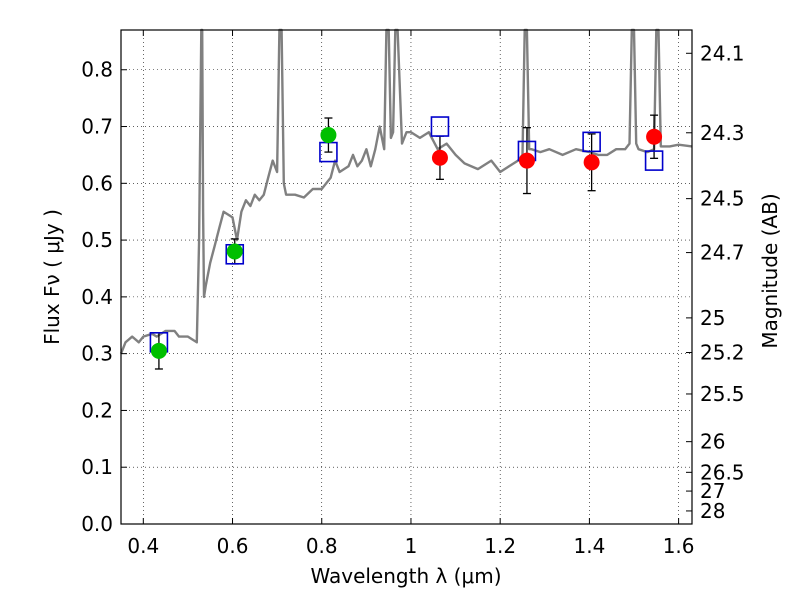  Describe the element at coordinates (97, 410) in the screenshot. I see `y-tick-label: 0.2` at that location.